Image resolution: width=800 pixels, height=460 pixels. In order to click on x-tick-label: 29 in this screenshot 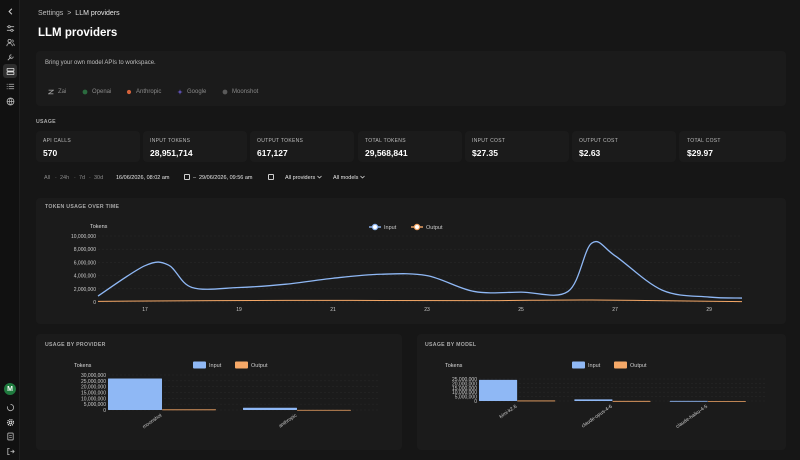, I will do `click(709, 310)`.